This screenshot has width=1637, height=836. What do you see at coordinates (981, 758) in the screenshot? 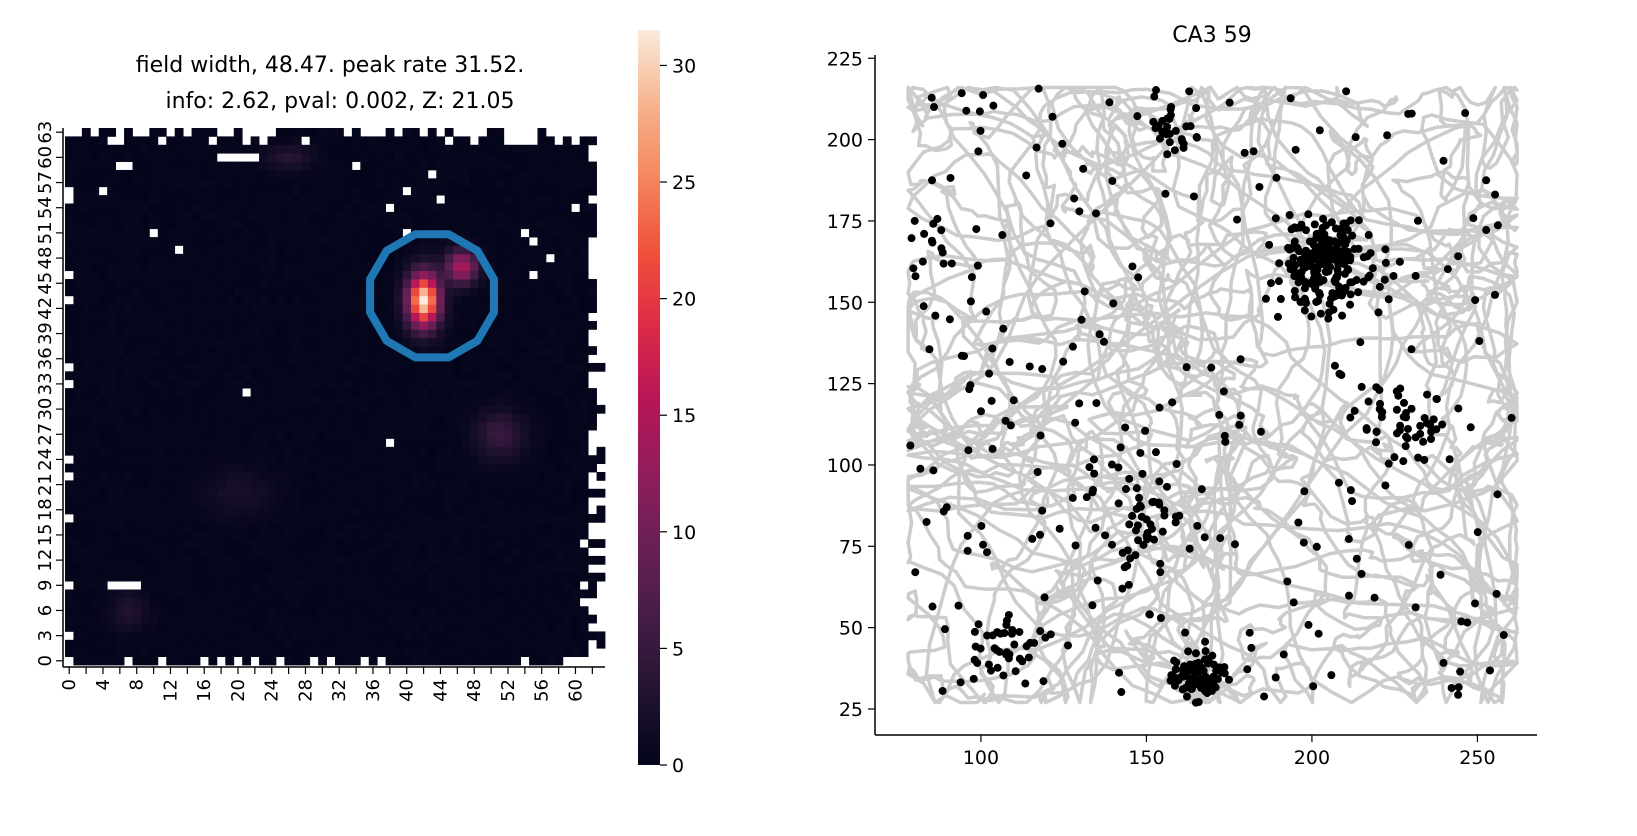
I see `x-tick-label: 100` at bounding box center [981, 758].